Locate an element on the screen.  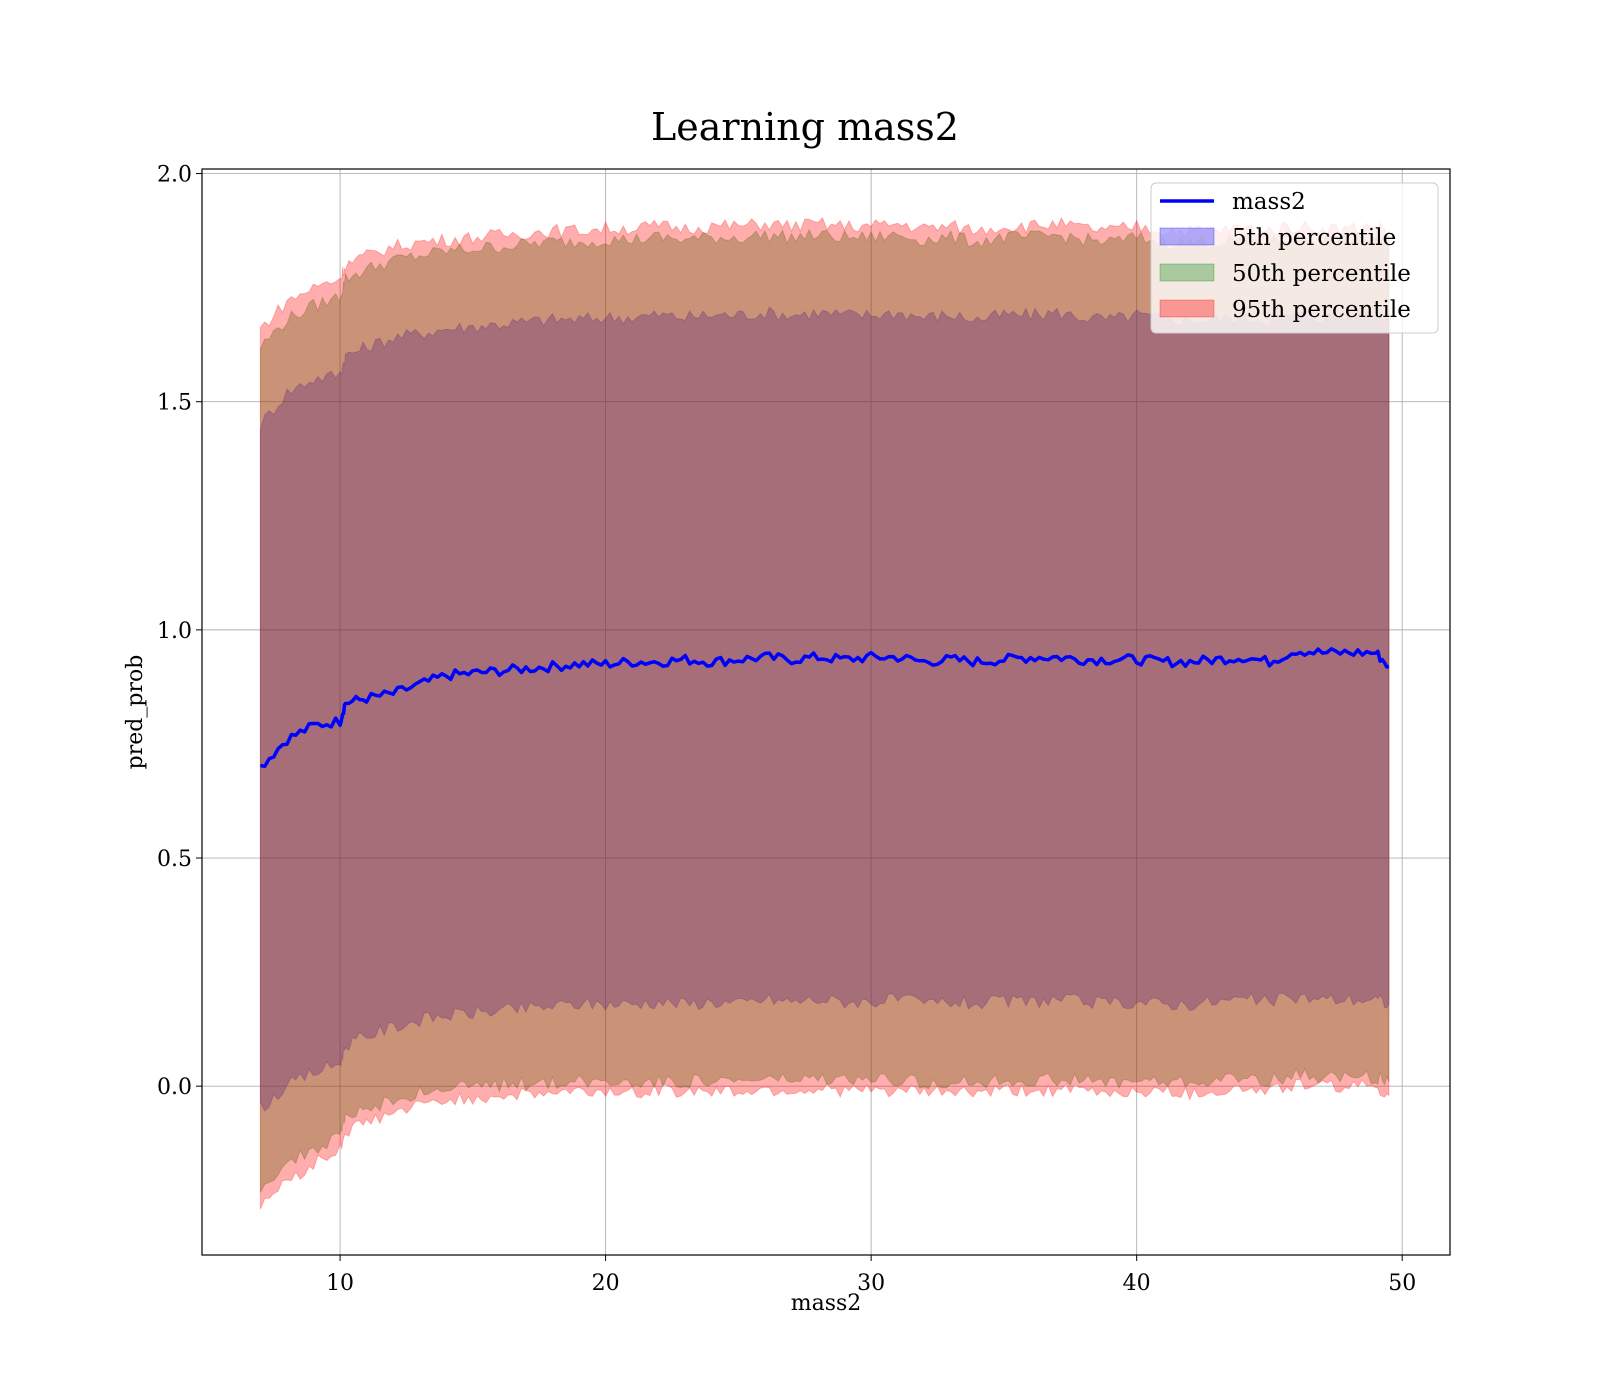
x-tick-label: 40 is located at coordinates (1137, 1283).